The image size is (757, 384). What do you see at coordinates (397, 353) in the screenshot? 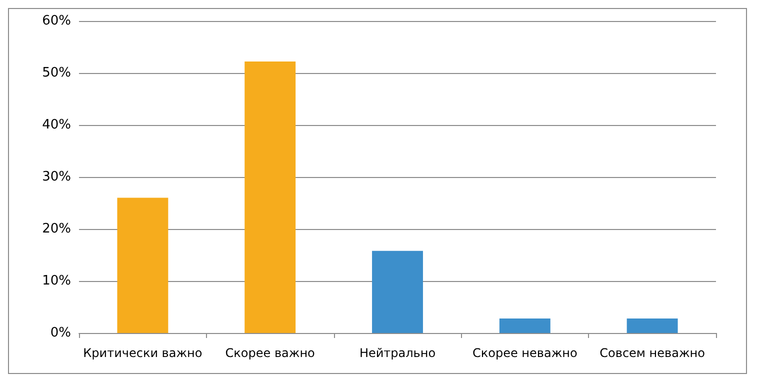
I see `x-tick-label: Нейтрально` at bounding box center [397, 353].